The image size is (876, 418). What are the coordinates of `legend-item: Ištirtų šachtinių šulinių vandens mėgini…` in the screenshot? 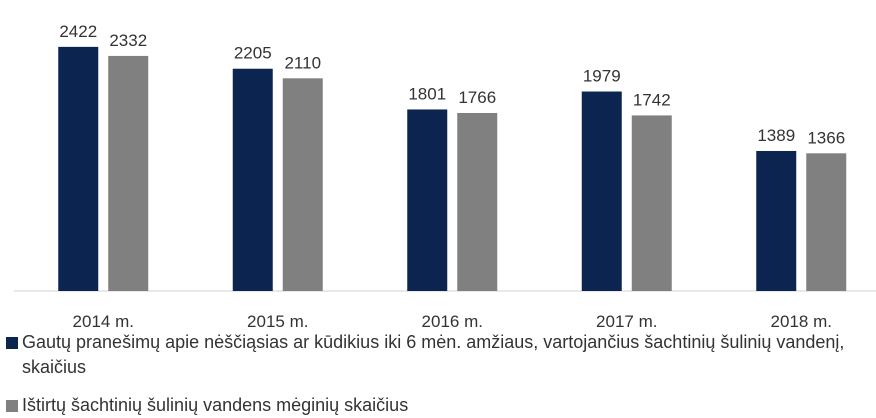 It's located at (436, 405).